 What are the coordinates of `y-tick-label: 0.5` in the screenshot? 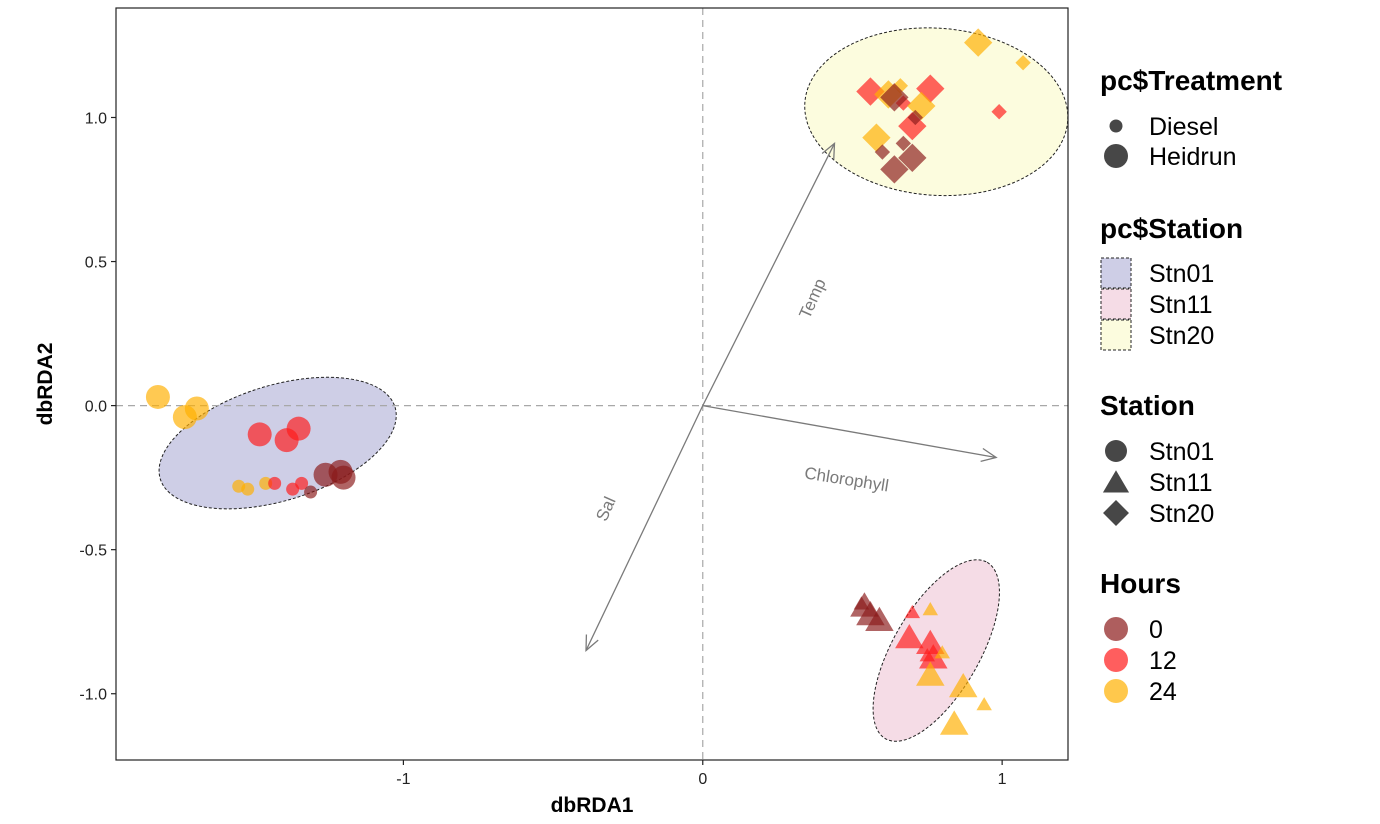 It's located at (96, 263).